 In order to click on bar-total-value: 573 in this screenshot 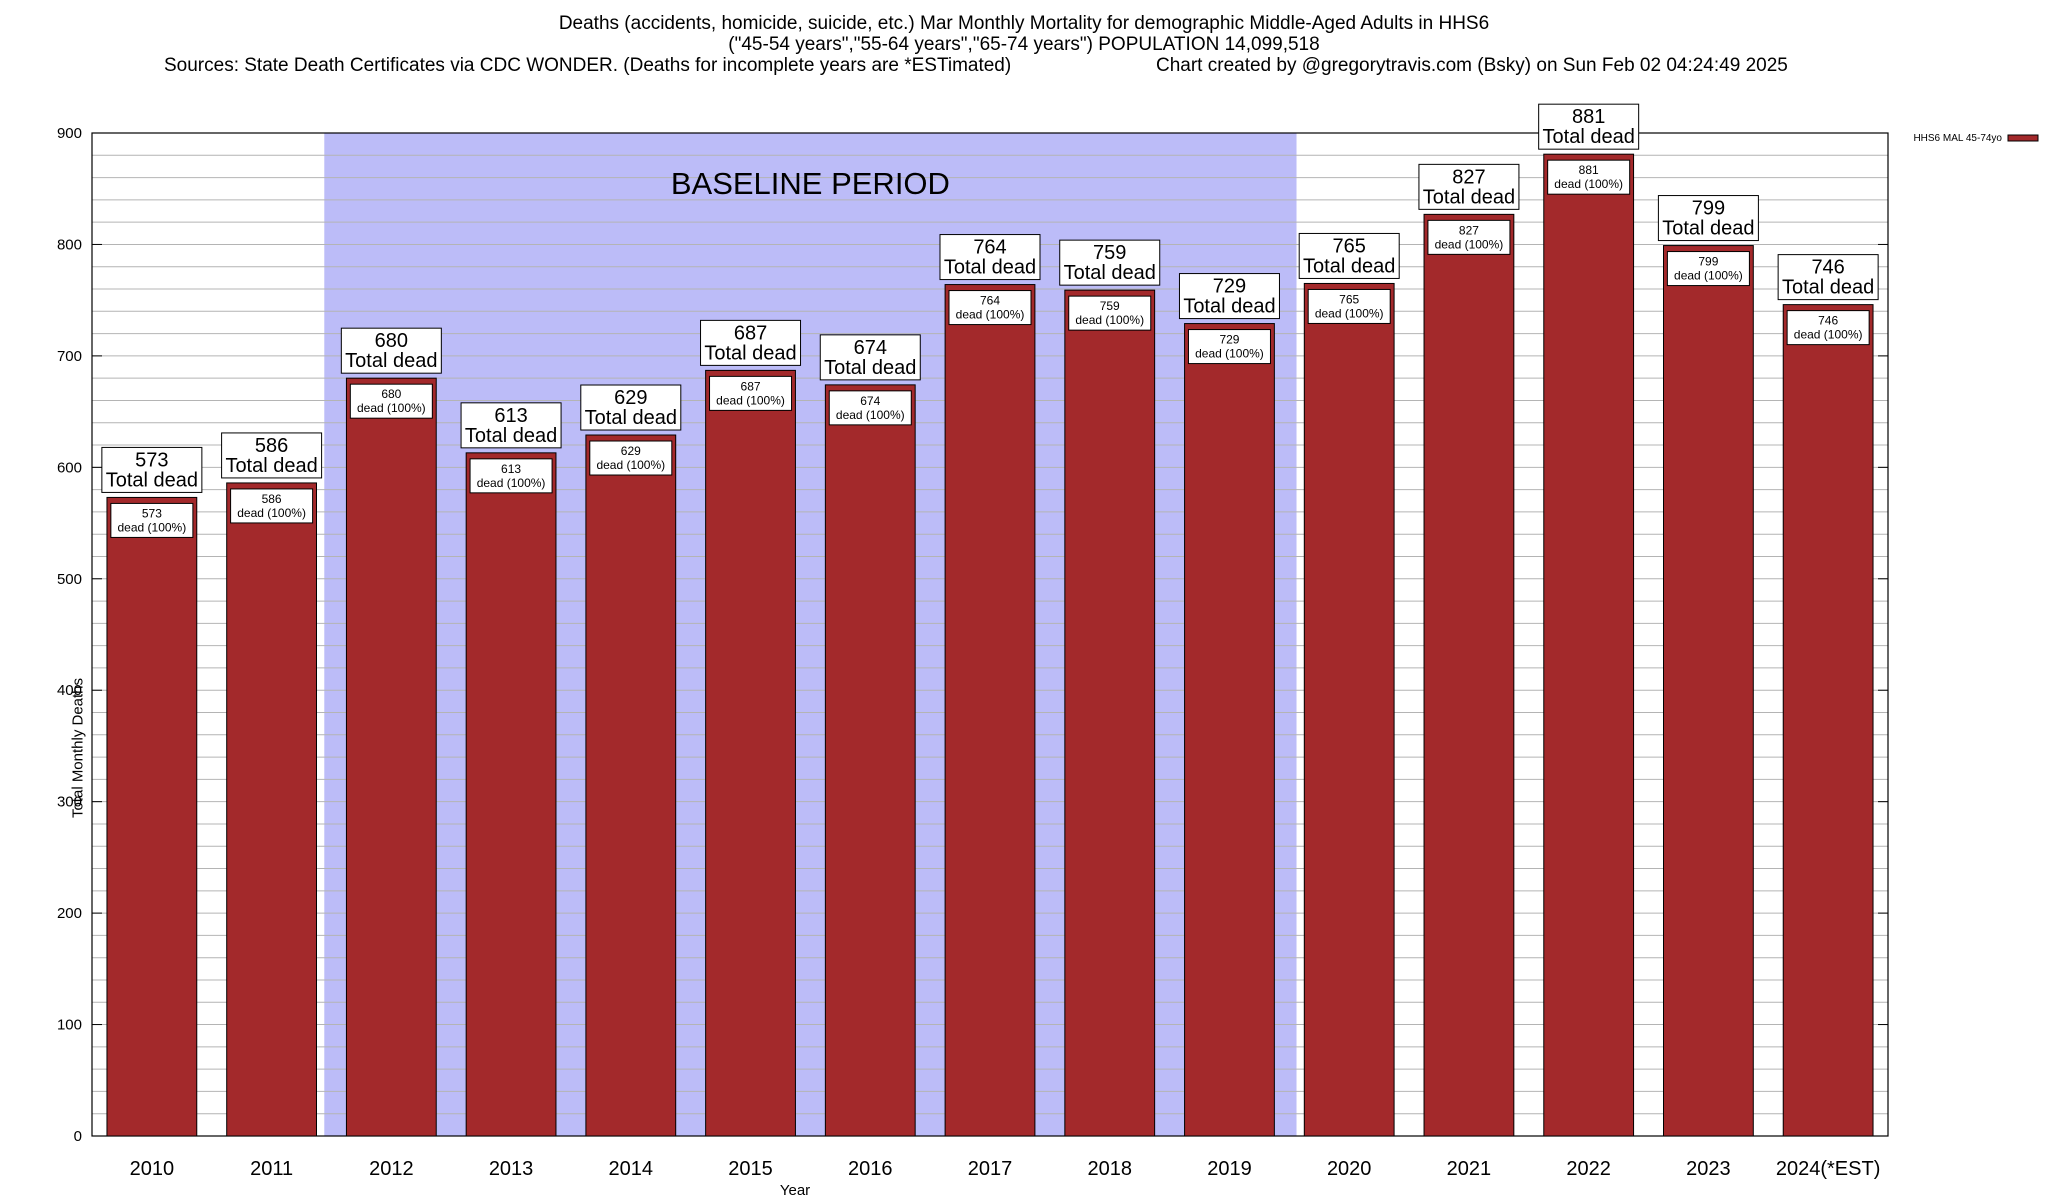, I will do `click(151, 460)`.